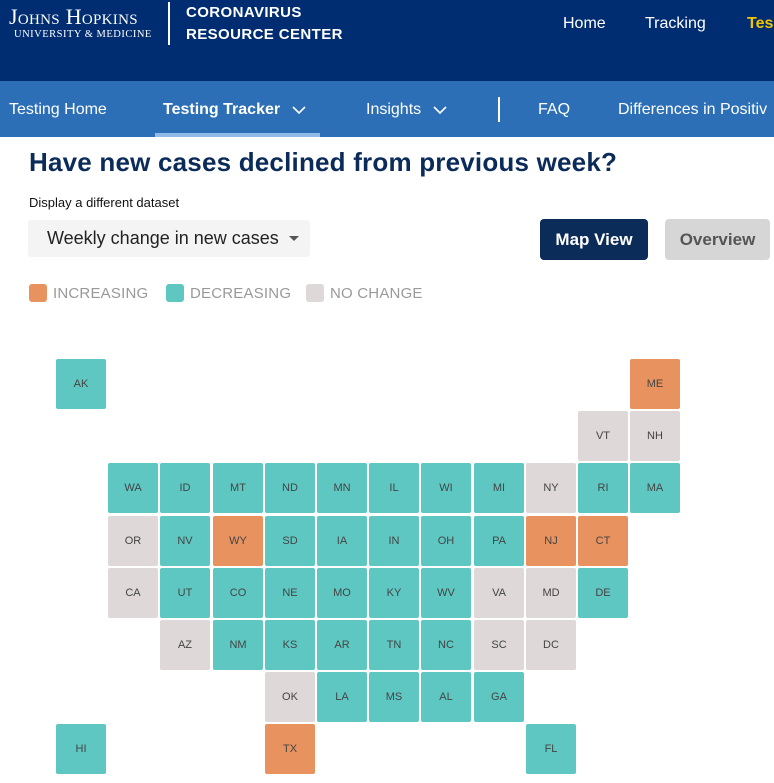 Image resolution: width=774 pixels, height=783 pixels. I want to click on state-tile-me: ME, so click(655, 384).